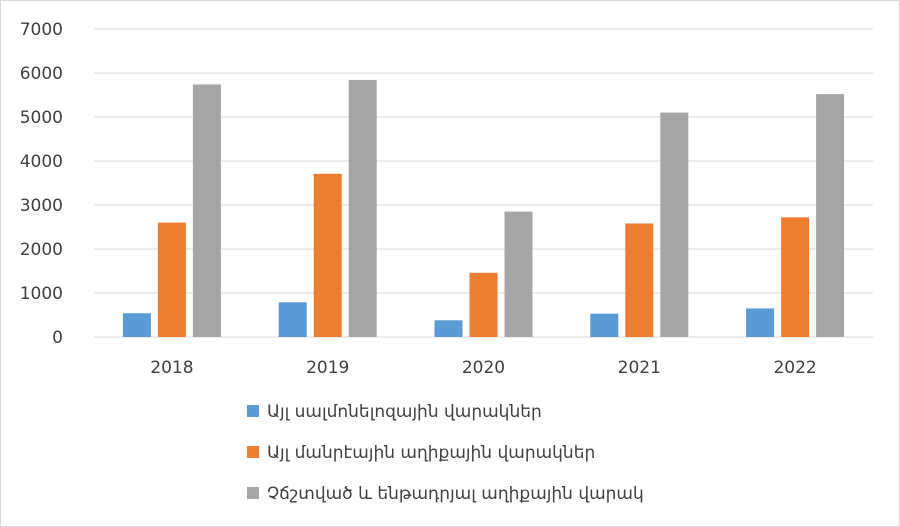 This screenshot has width=900, height=527. What do you see at coordinates (41, 294) in the screenshot?
I see `y-tick-label: 1000` at bounding box center [41, 294].